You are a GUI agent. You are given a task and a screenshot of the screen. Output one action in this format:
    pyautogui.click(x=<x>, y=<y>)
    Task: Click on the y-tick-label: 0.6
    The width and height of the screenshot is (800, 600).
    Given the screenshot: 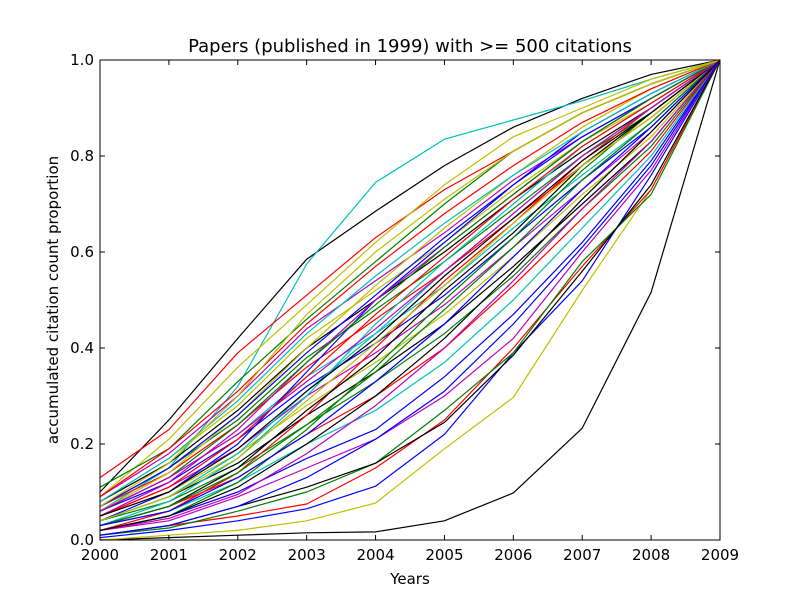 What is the action you would take?
    pyautogui.click(x=82, y=252)
    